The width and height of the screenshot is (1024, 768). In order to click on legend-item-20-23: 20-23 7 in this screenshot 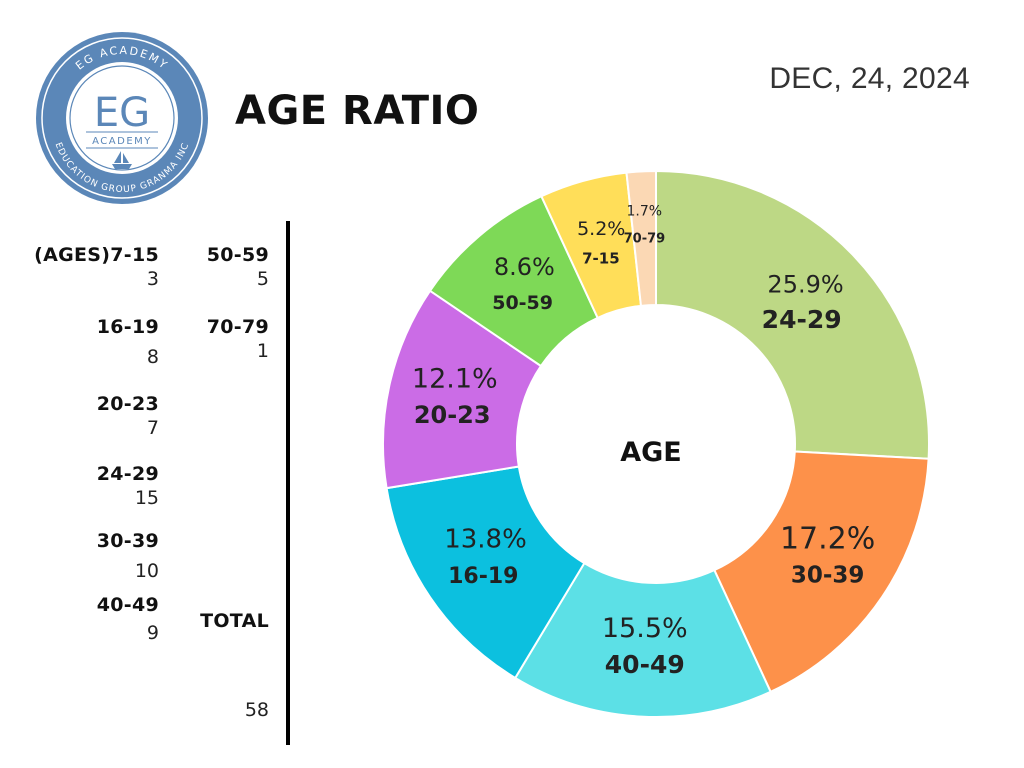, I will do `click(79, 416)`.